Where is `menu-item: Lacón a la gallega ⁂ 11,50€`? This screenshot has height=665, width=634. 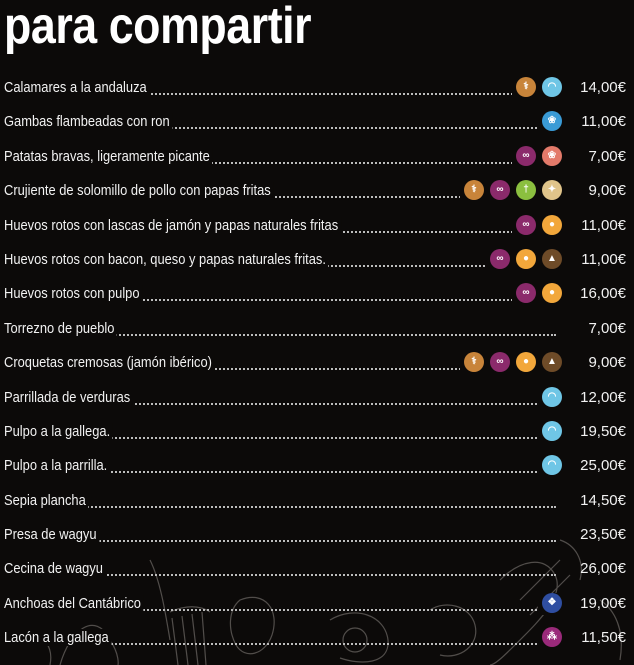 menu-item: Lacón a la gallega ⁂ 11,50€ is located at coordinates (317, 640).